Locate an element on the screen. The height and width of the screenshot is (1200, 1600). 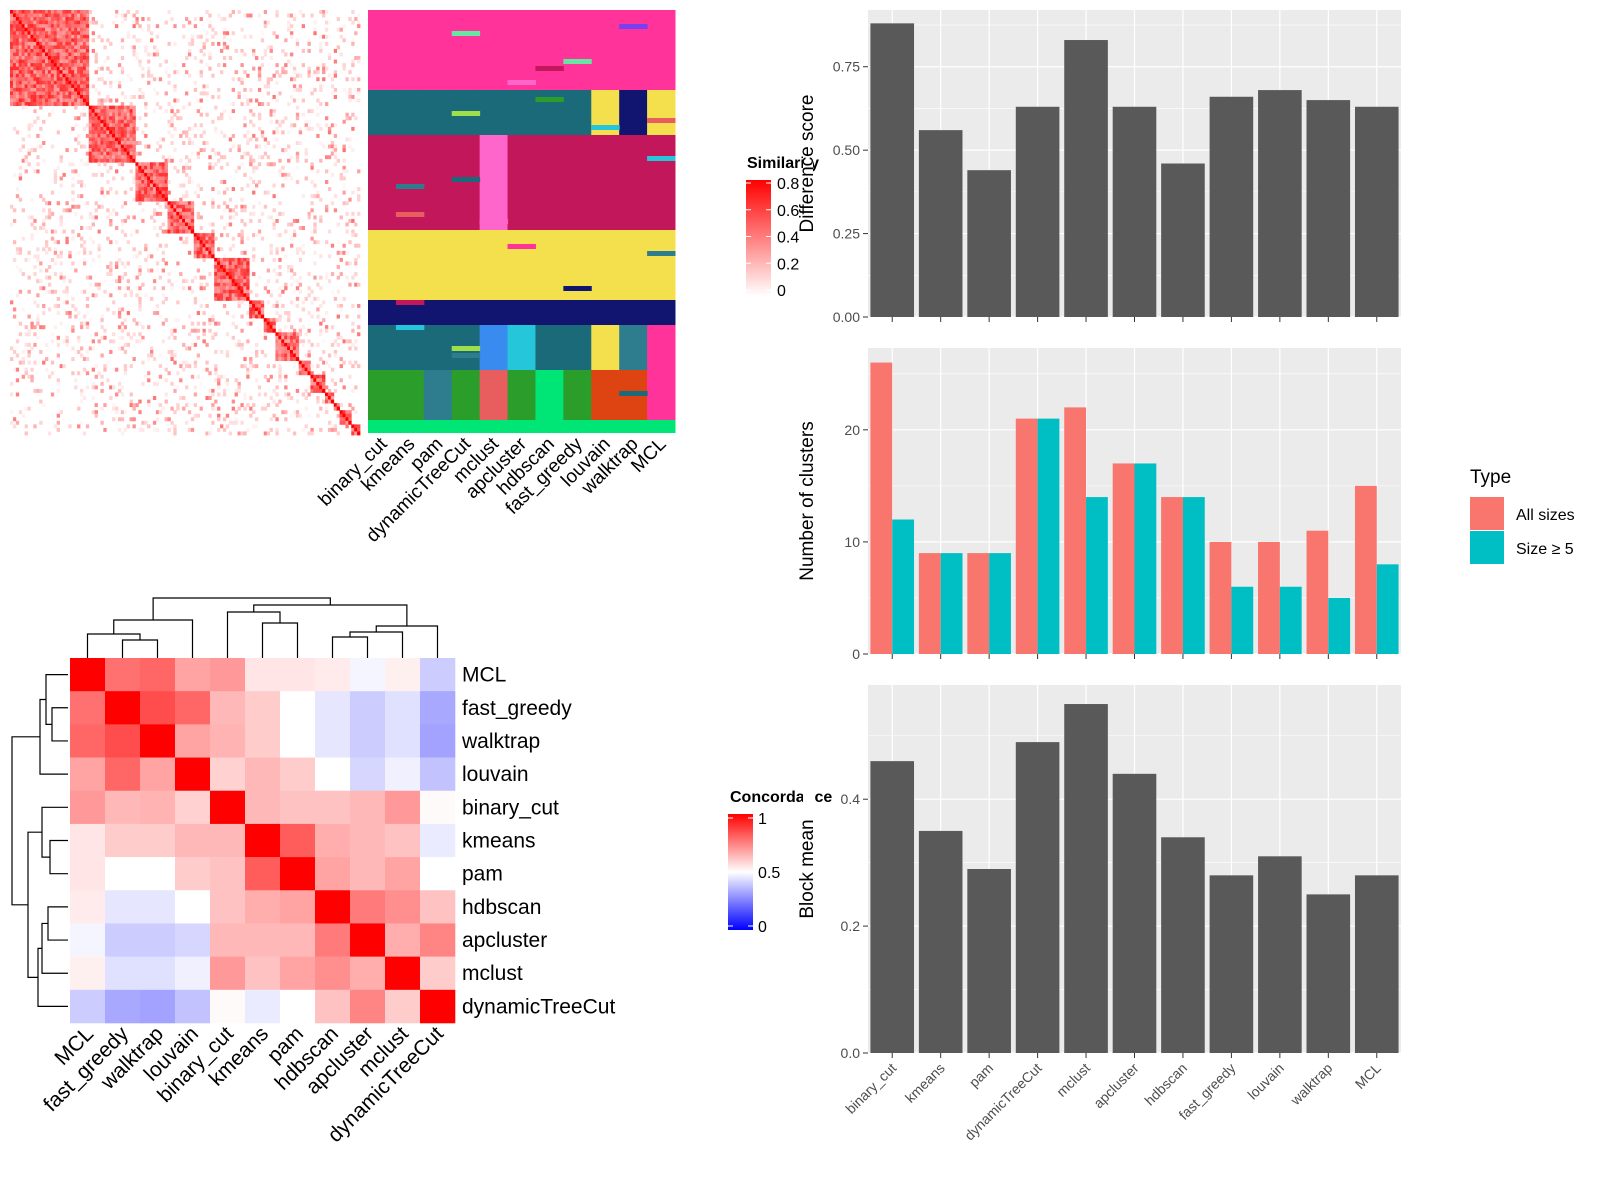
concordance-legend-mask is located at coordinates (809, 795).